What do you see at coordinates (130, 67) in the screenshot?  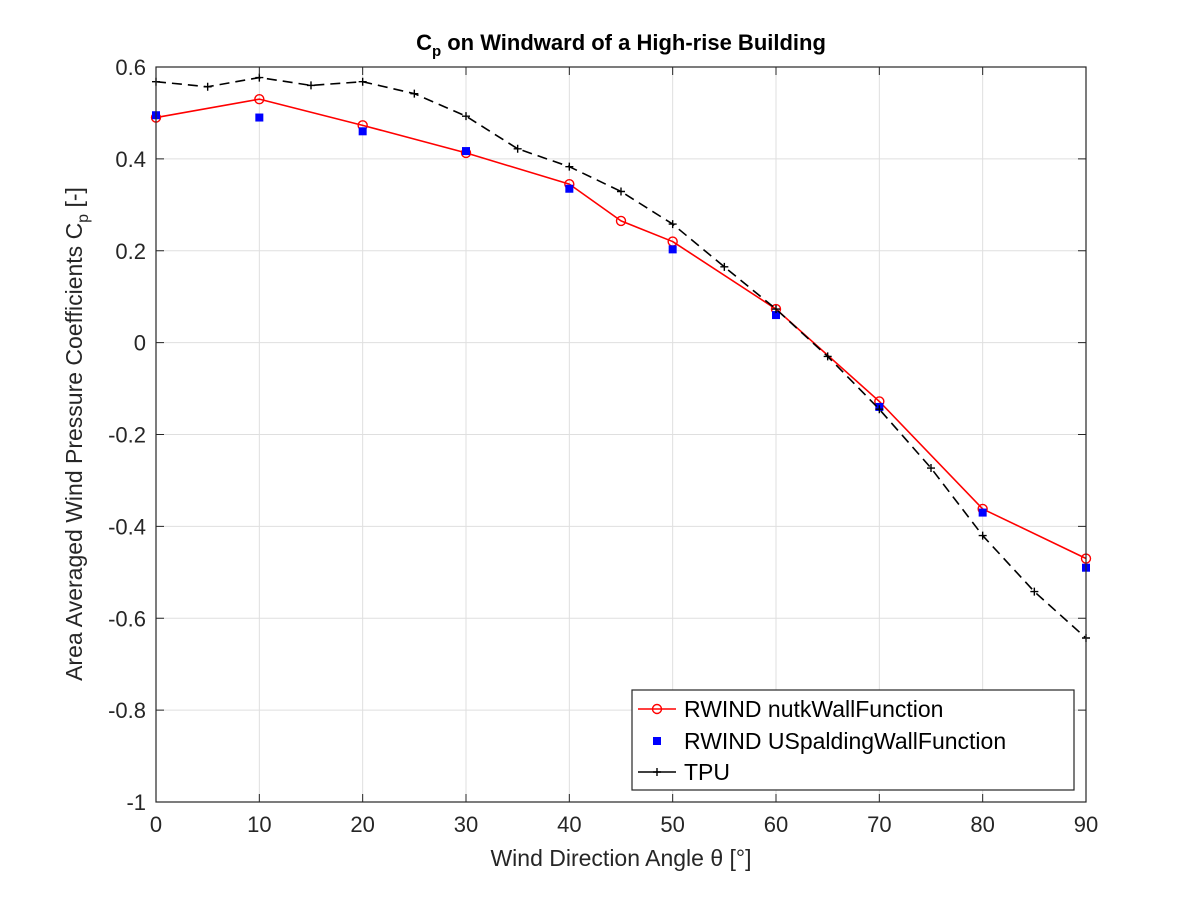 I see `y-tick-label: 0.6` at bounding box center [130, 67].